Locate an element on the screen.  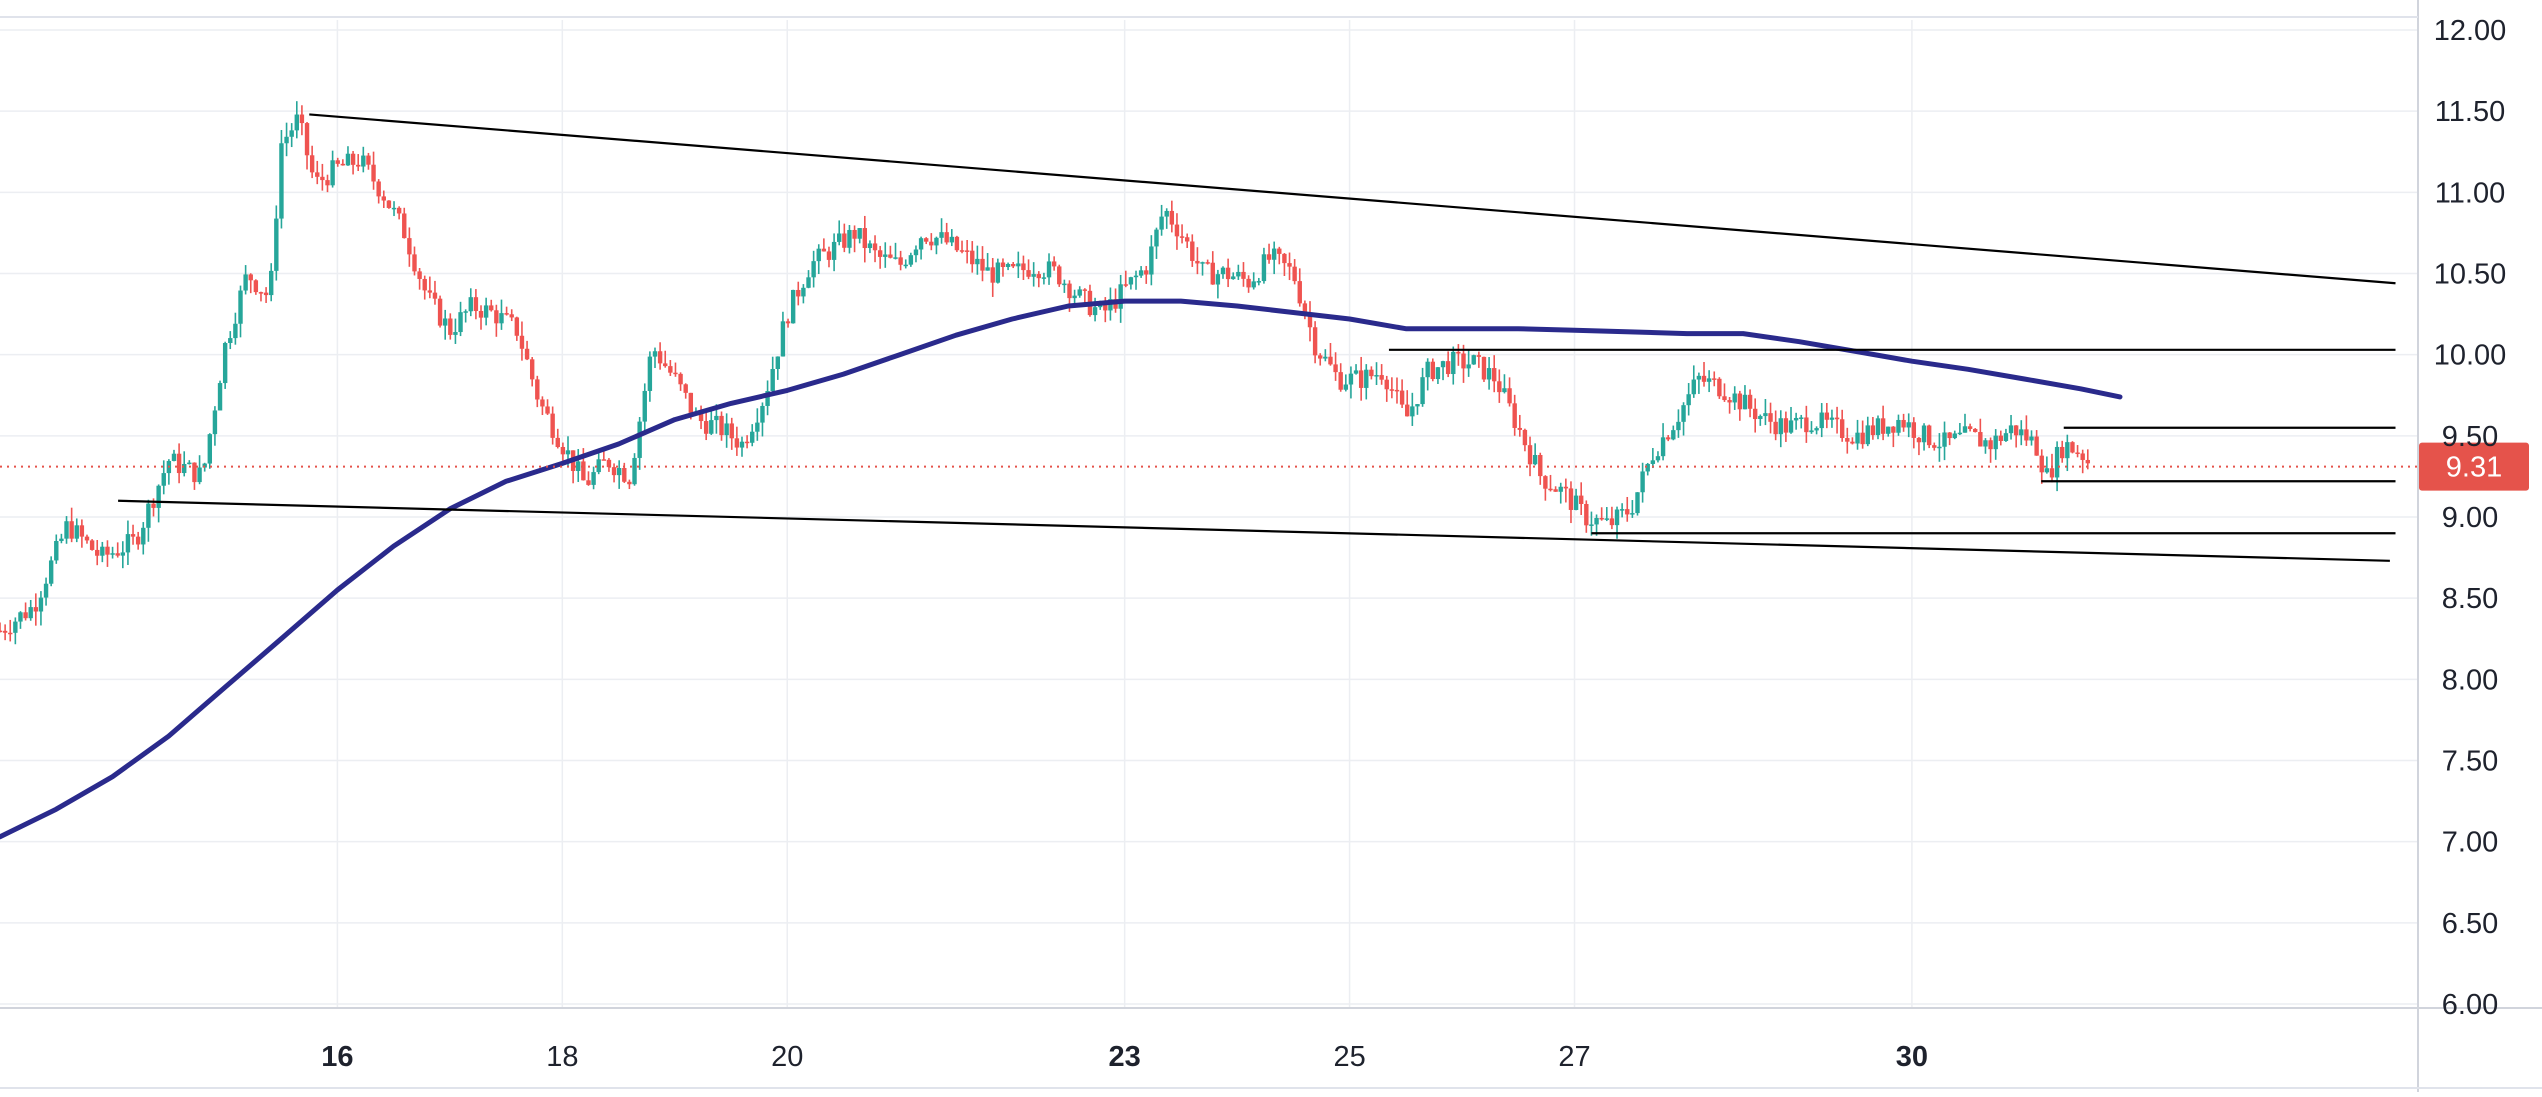
y-tick-label: 8.50 is located at coordinates (2470, 599).